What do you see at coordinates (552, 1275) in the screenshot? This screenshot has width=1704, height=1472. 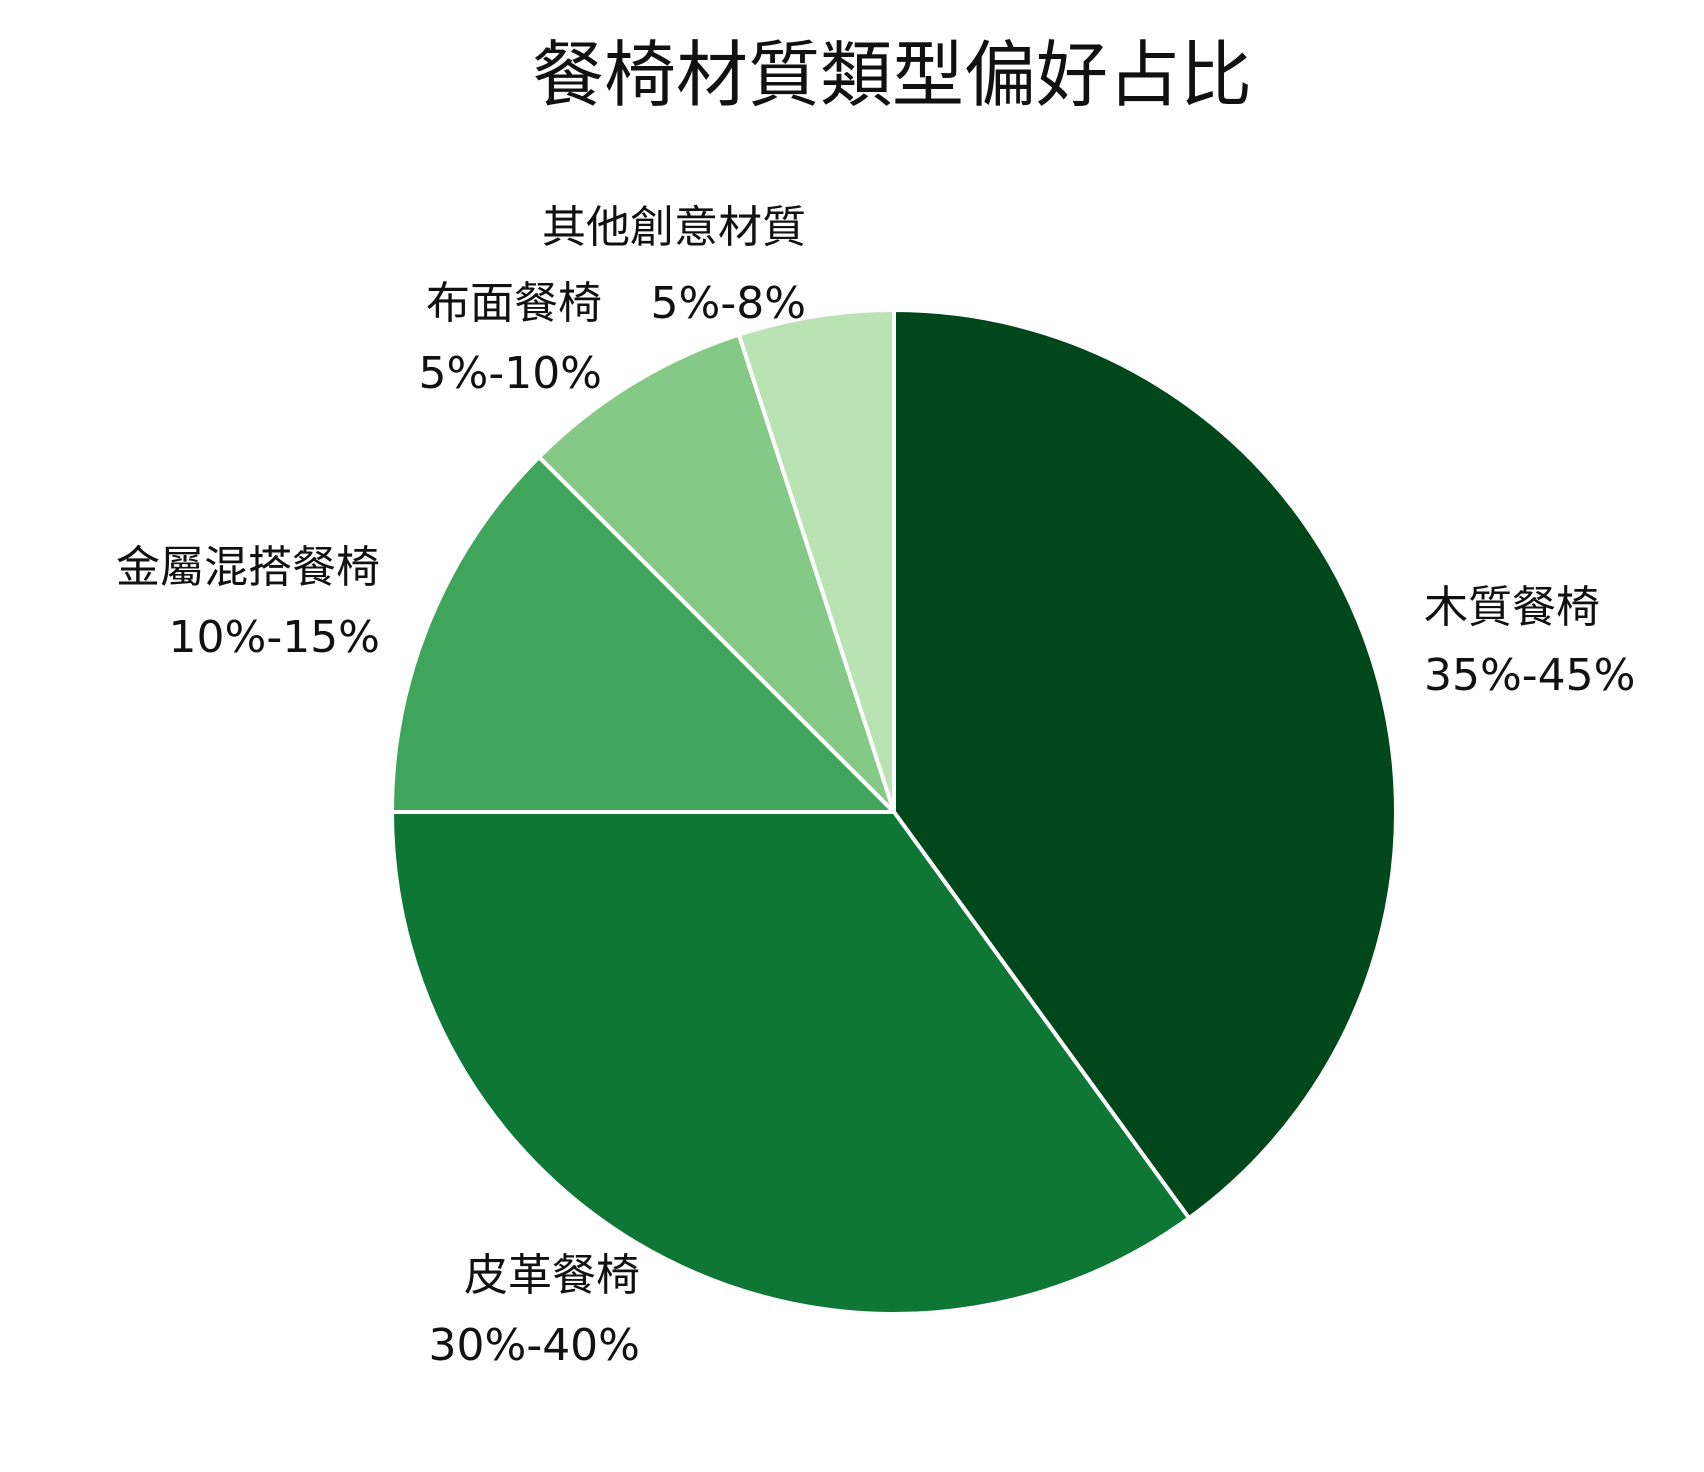 I see `slice-label-leather-name: 皮革餐椅` at bounding box center [552, 1275].